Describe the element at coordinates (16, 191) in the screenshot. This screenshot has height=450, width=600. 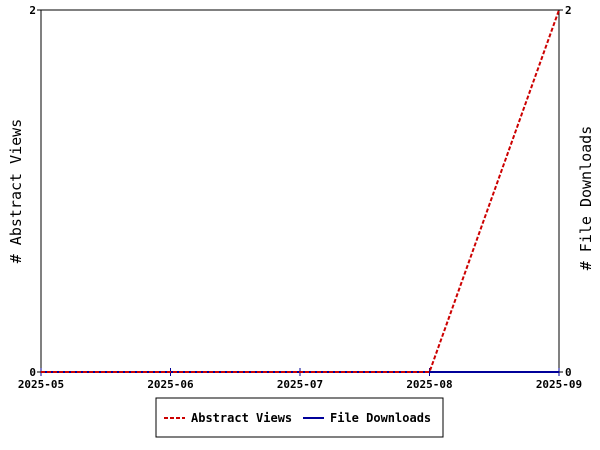
I see `left-y-axis-title: # Abstract Views` at that location.